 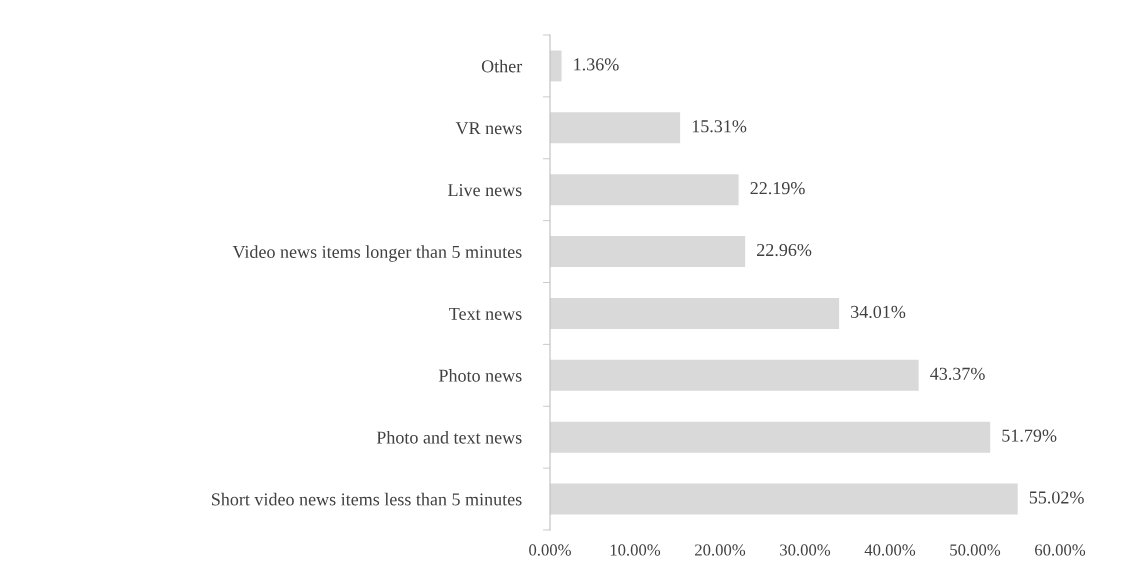 What do you see at coordinates (957, 373) in the screenshot?
I see `data-label: 43.37%` at bounding box center [957, 373].